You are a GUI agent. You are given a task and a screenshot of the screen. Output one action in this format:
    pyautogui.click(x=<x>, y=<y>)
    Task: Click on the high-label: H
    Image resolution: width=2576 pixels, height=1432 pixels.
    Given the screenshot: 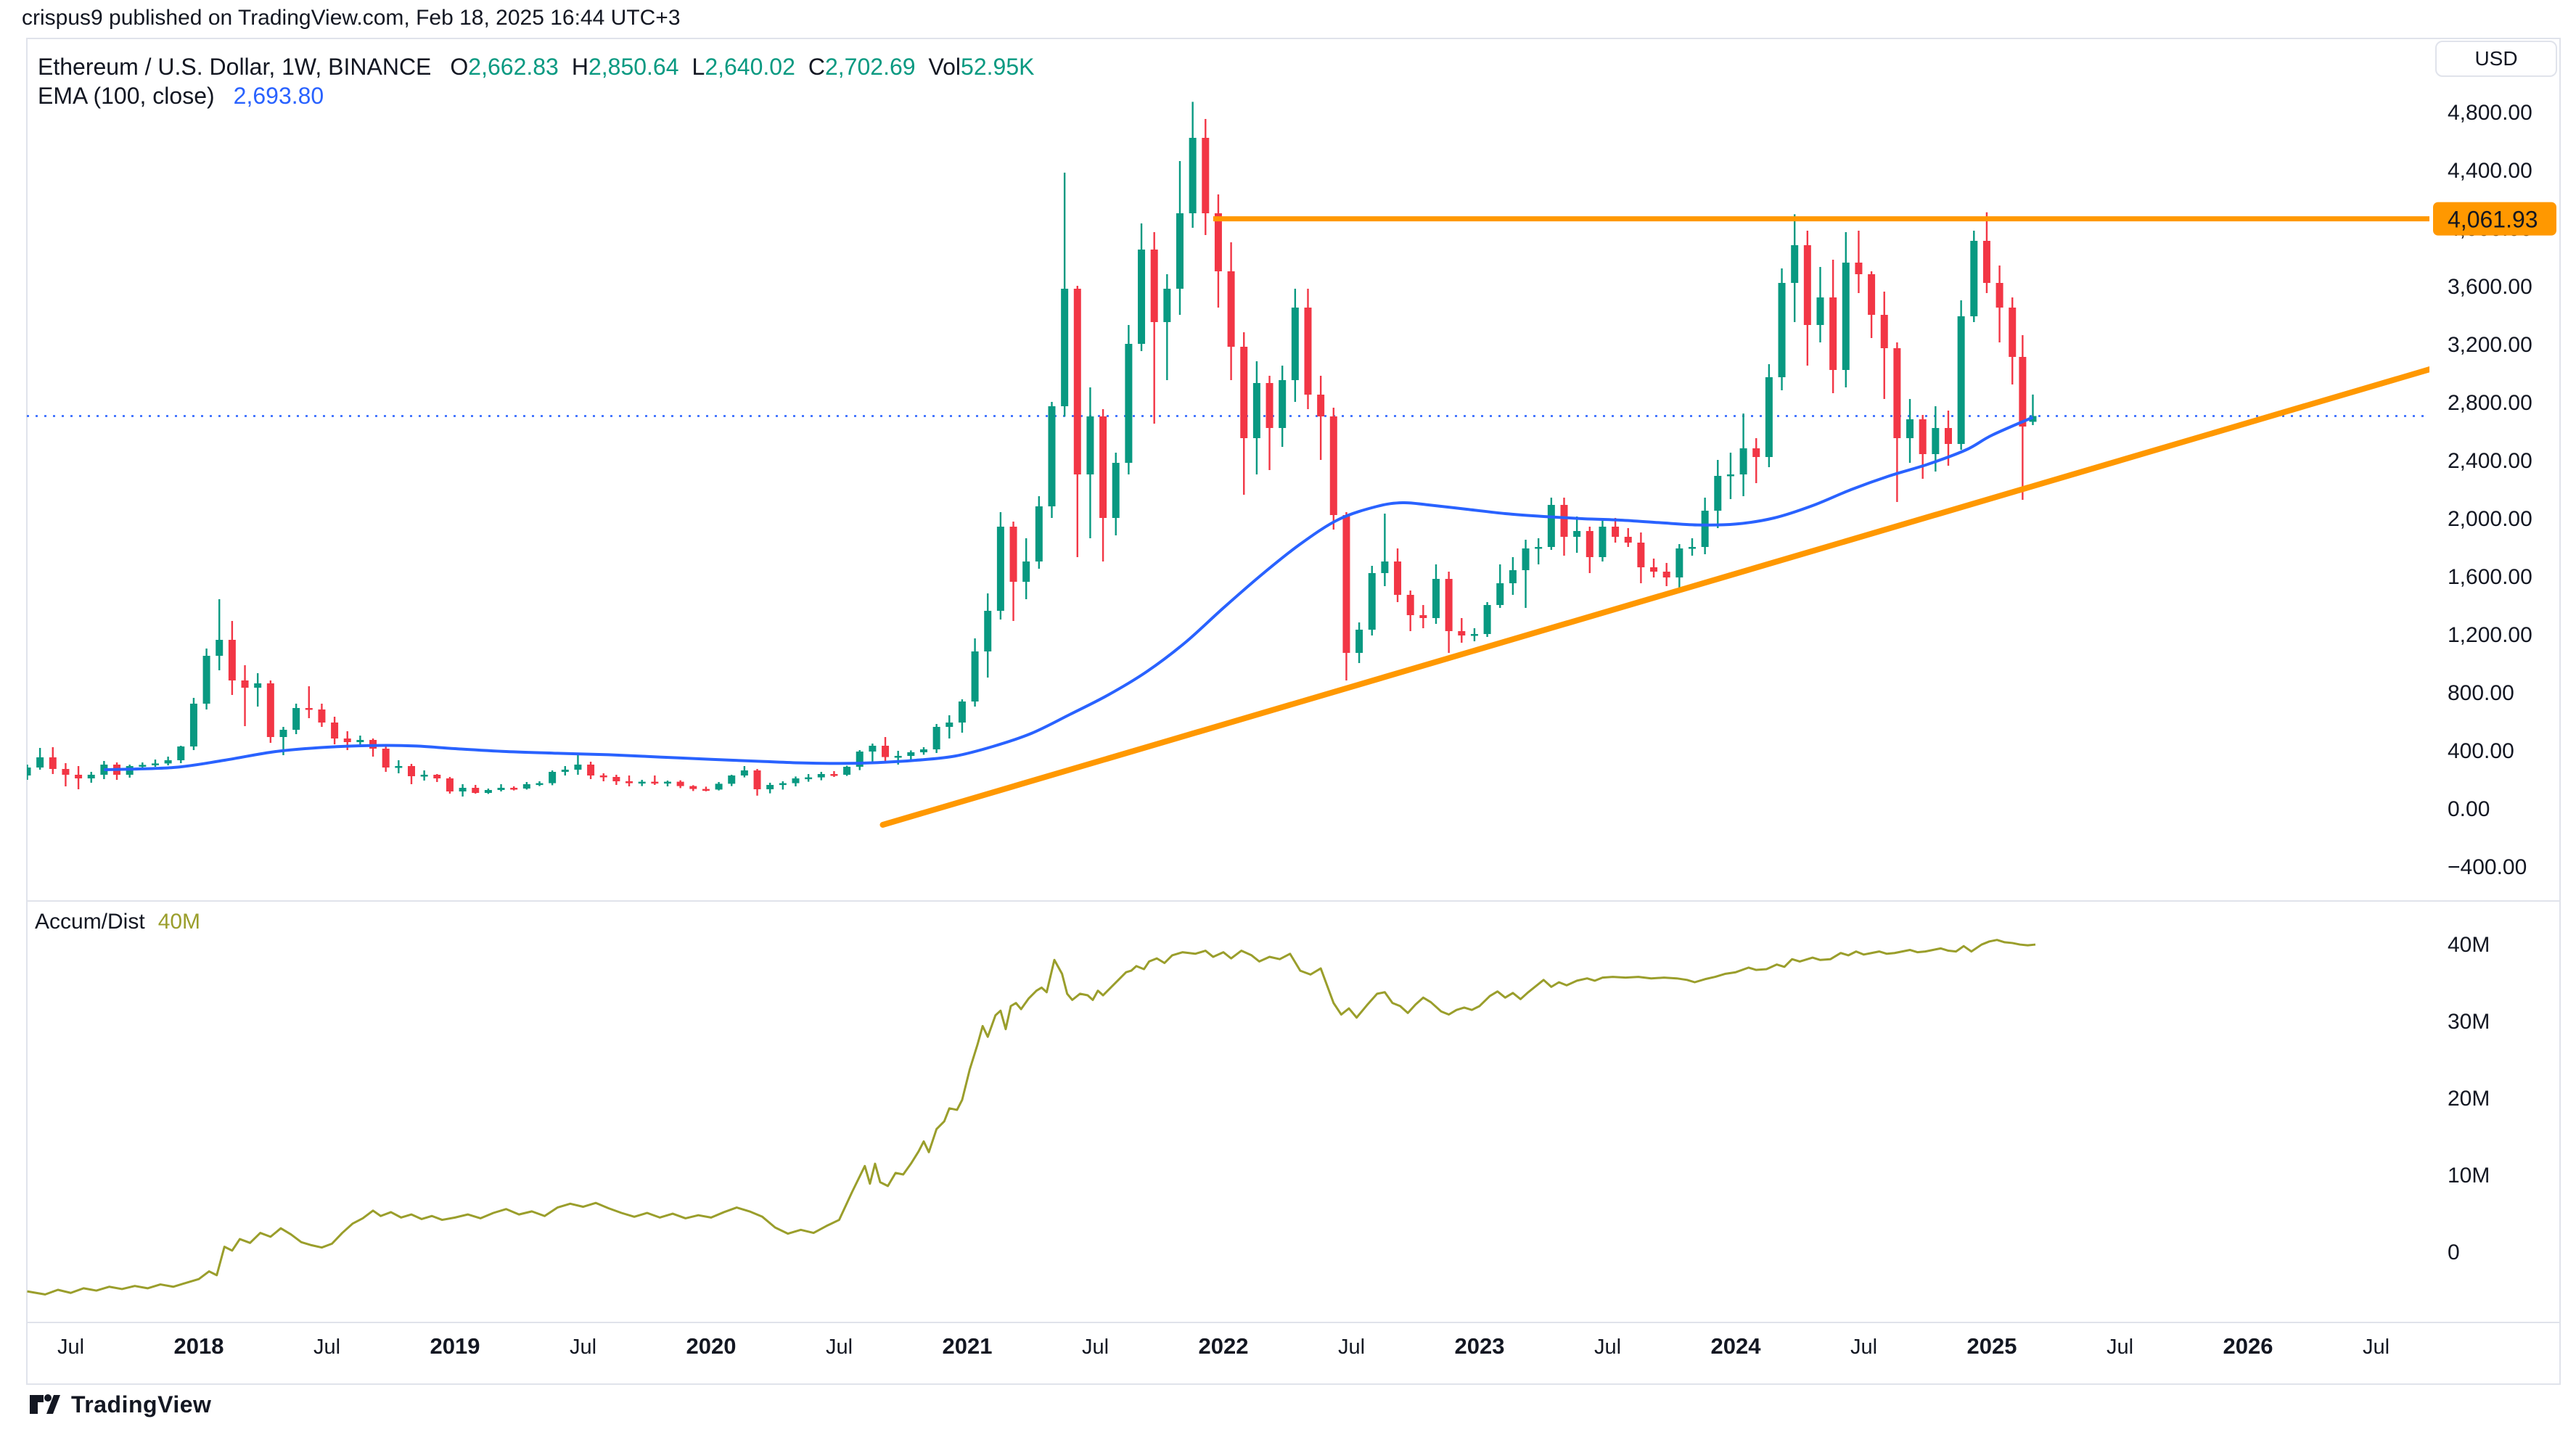 What is the action you would take?
    pyautogui.click(x=579, y=67)
    